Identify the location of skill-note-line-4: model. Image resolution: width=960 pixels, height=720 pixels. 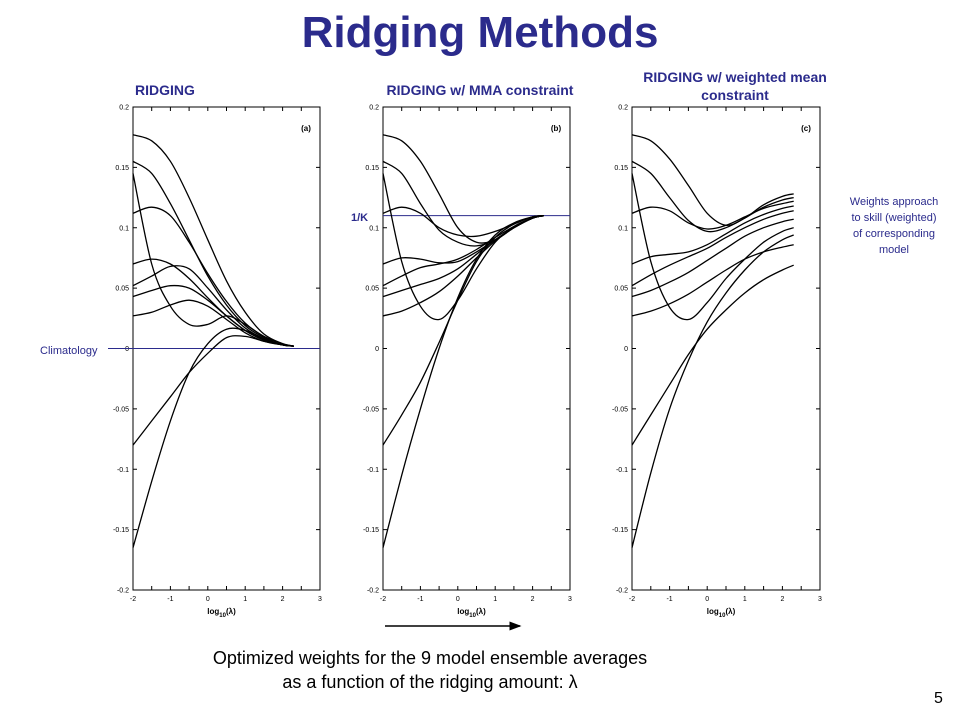
(894, 250).